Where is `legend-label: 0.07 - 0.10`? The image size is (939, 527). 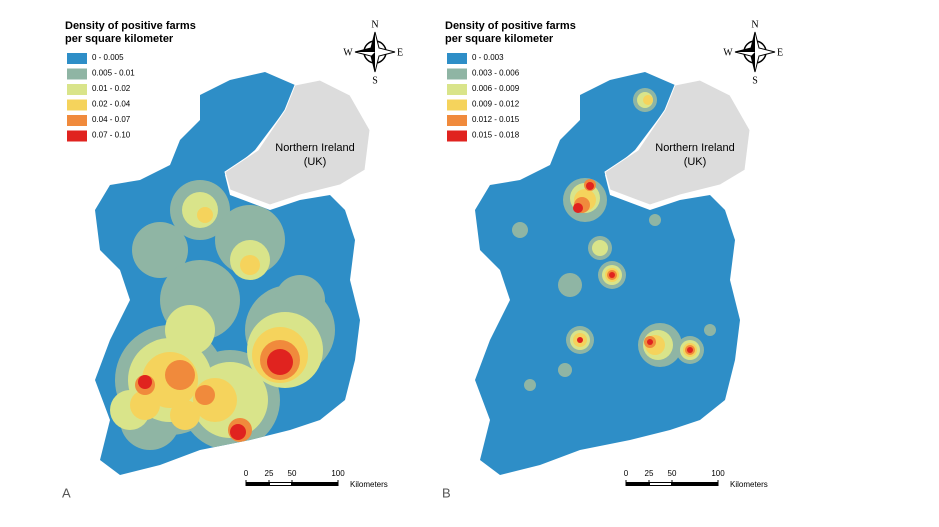 legend-label: 0.07 - 0.10 is located at coordinates (111, 135).